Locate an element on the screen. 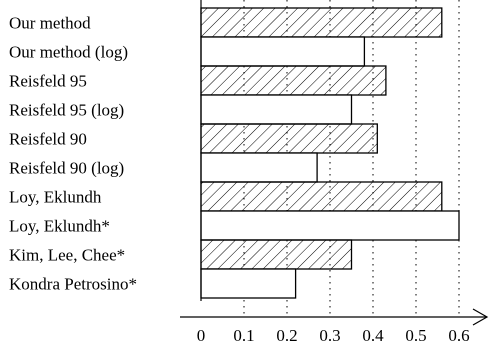 The height and width of the screenshot is (345, 490). x-axis-arrow is located at coordinates (480, 317).